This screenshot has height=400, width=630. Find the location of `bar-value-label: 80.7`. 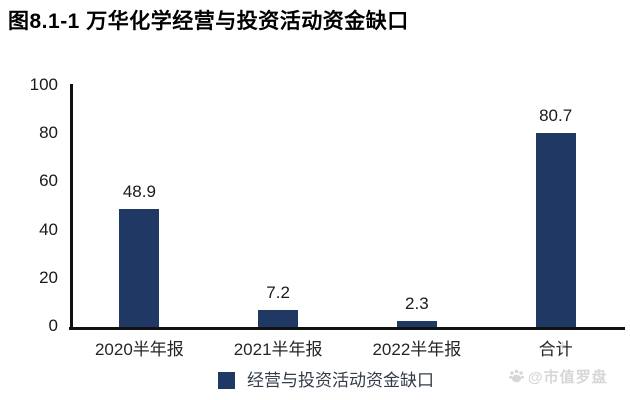

bar-value-label: 80.7 is located at coordinates (556, 115).